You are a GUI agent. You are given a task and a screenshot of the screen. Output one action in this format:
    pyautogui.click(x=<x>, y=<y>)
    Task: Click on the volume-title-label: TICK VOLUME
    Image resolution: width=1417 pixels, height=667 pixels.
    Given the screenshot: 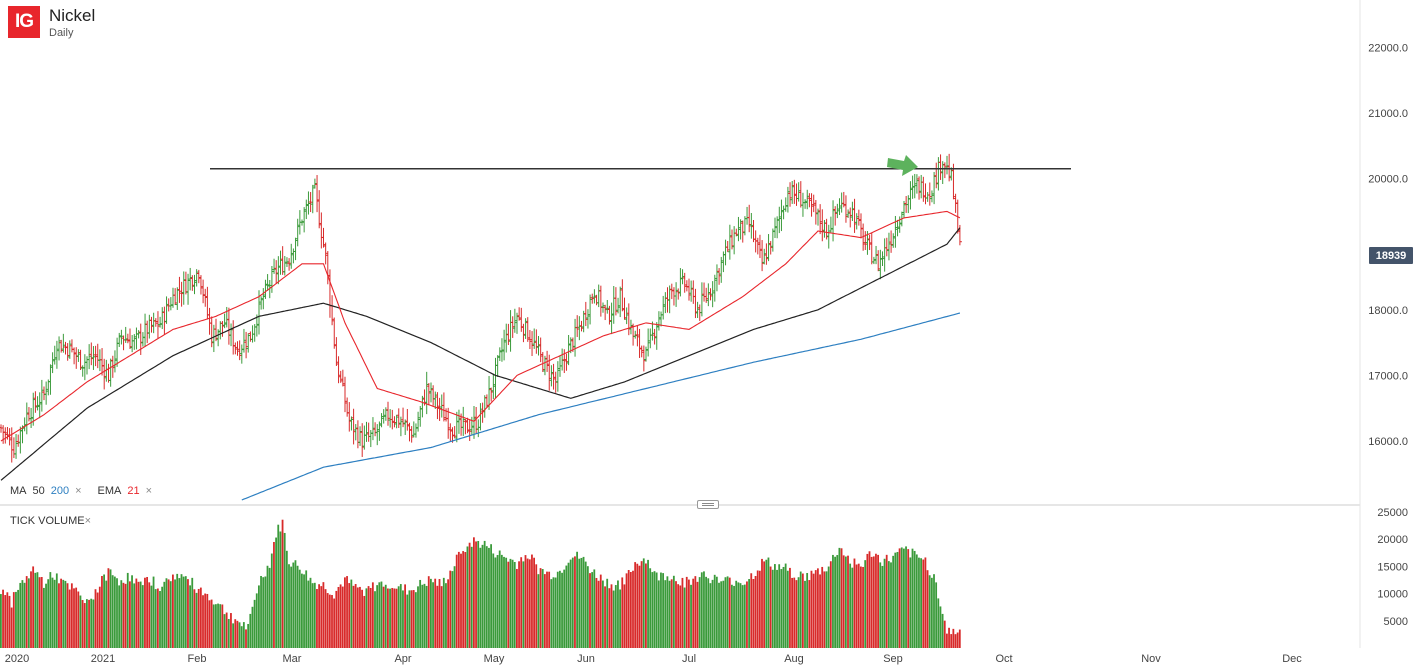 What is the action you would take?
    pyautogui.click(x=47, y=521)
    